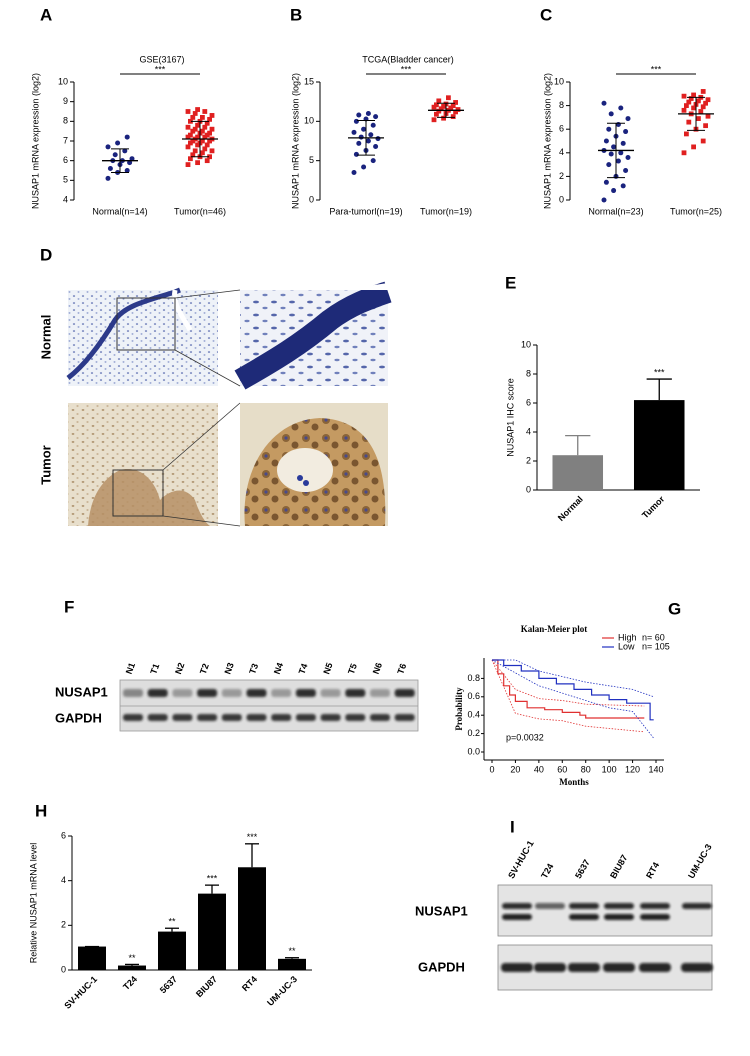  What do you see at coordinates (253, 668) in the screenshot?
I see `lane-label: T3` at bounding box center [253, 668].